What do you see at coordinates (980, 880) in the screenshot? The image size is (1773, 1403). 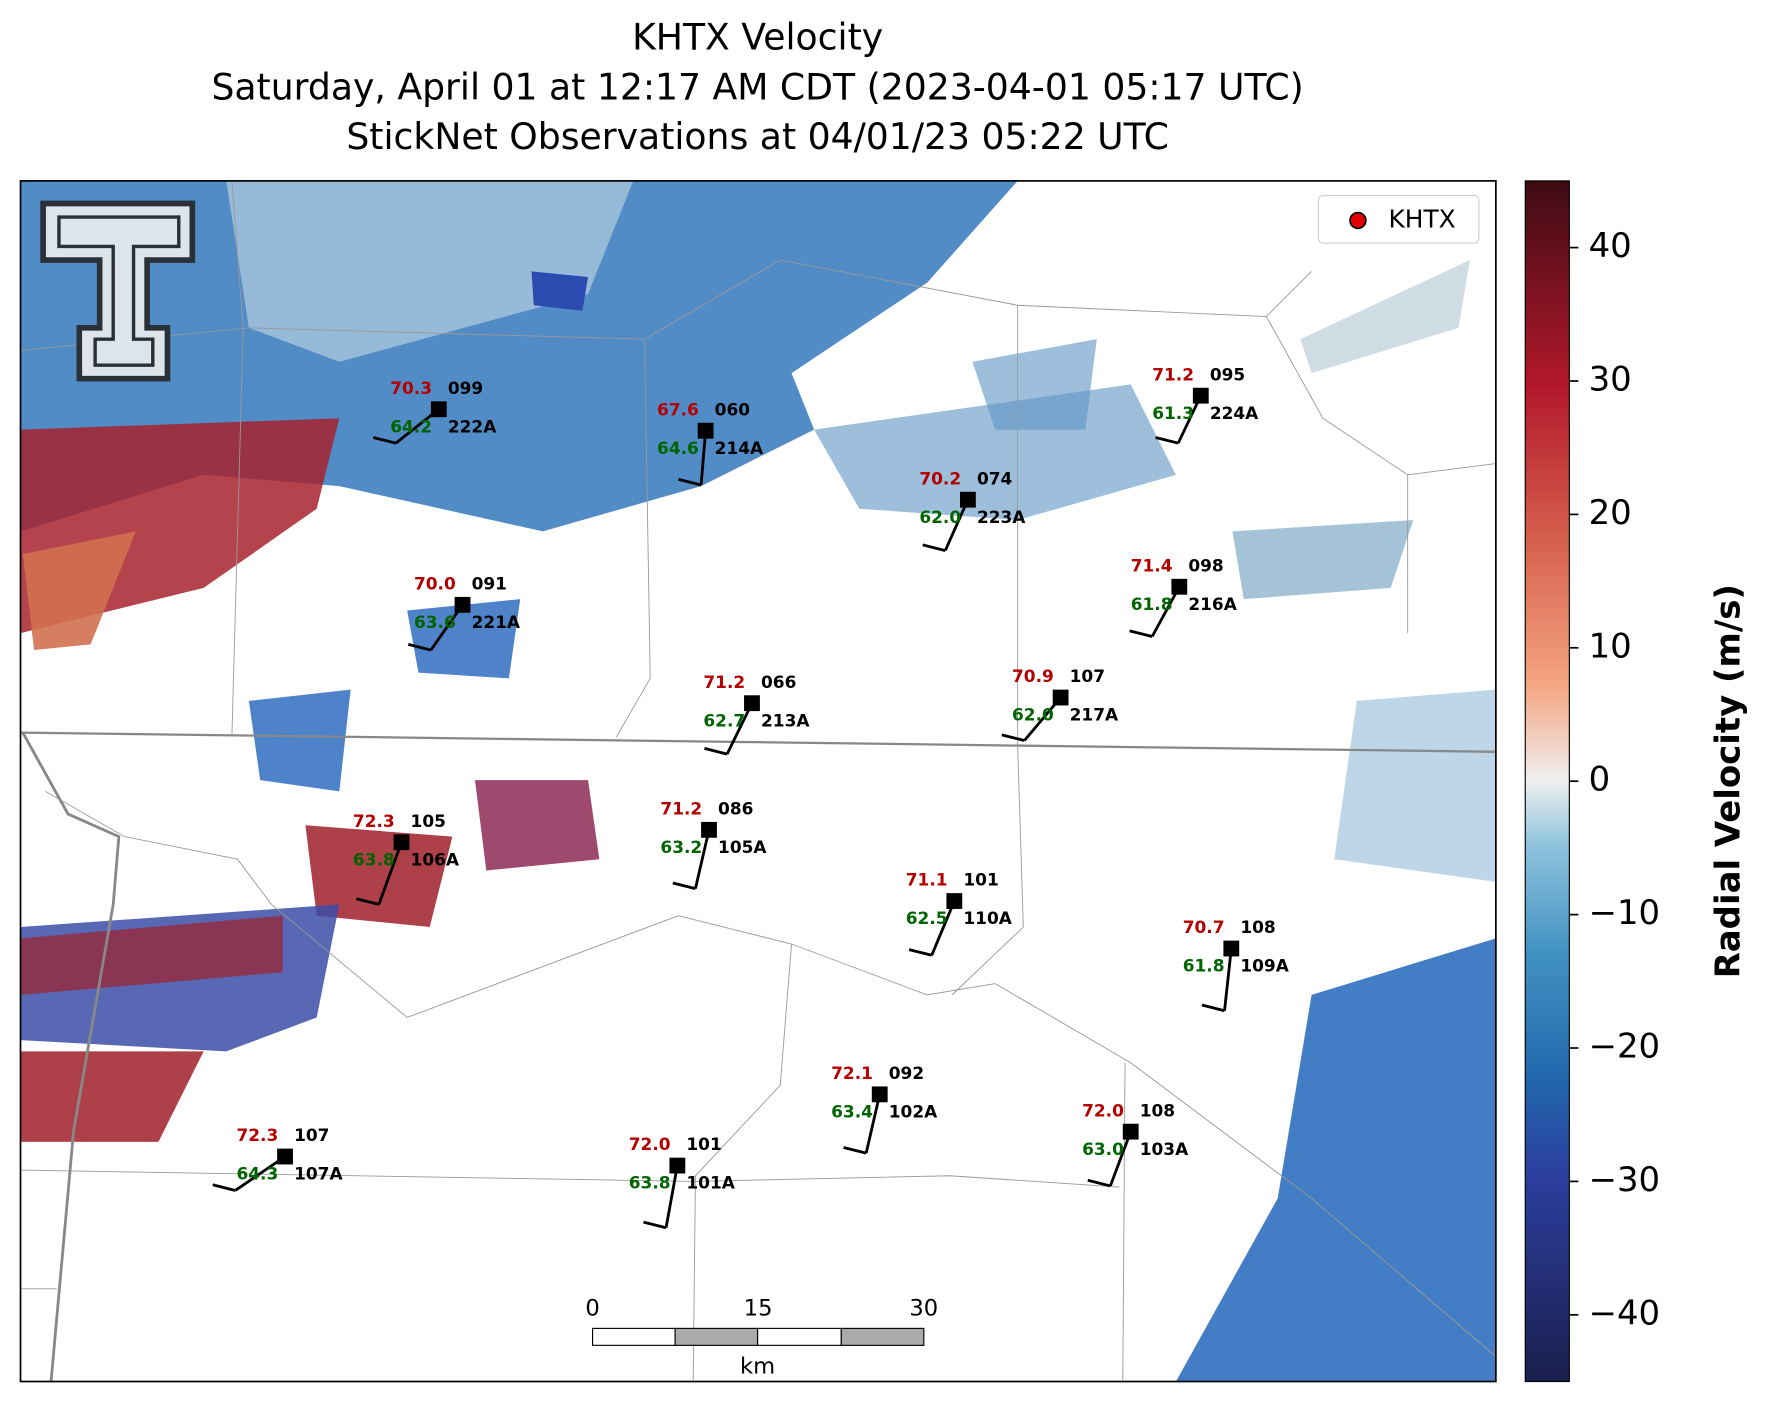 I see `station-code: 101` at bounding box center [980, 880].